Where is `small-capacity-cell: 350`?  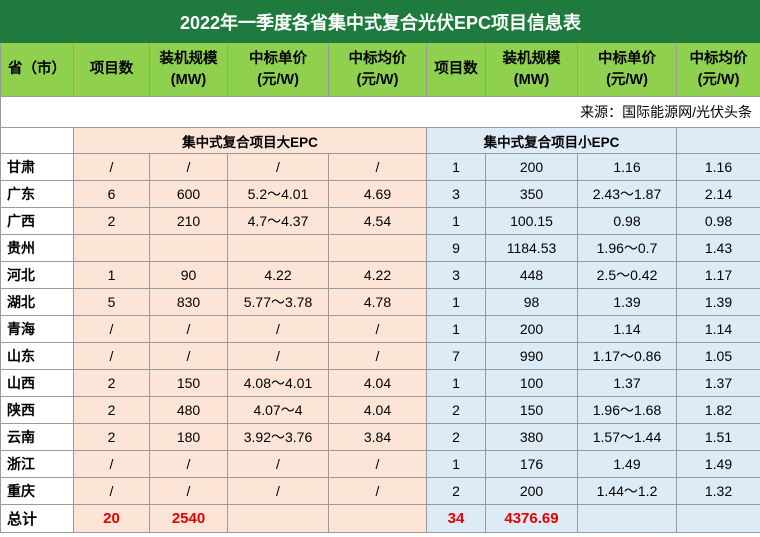 small-capacity-cell: 350 is located at coordinates (531, 194).